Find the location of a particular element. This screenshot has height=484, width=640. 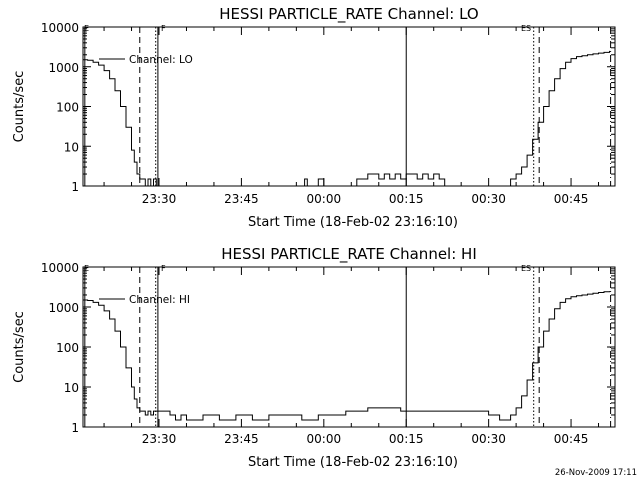

chart-title: HESSI PARTICLE_RATE Channel: LO is located at coordinates (348, 14).